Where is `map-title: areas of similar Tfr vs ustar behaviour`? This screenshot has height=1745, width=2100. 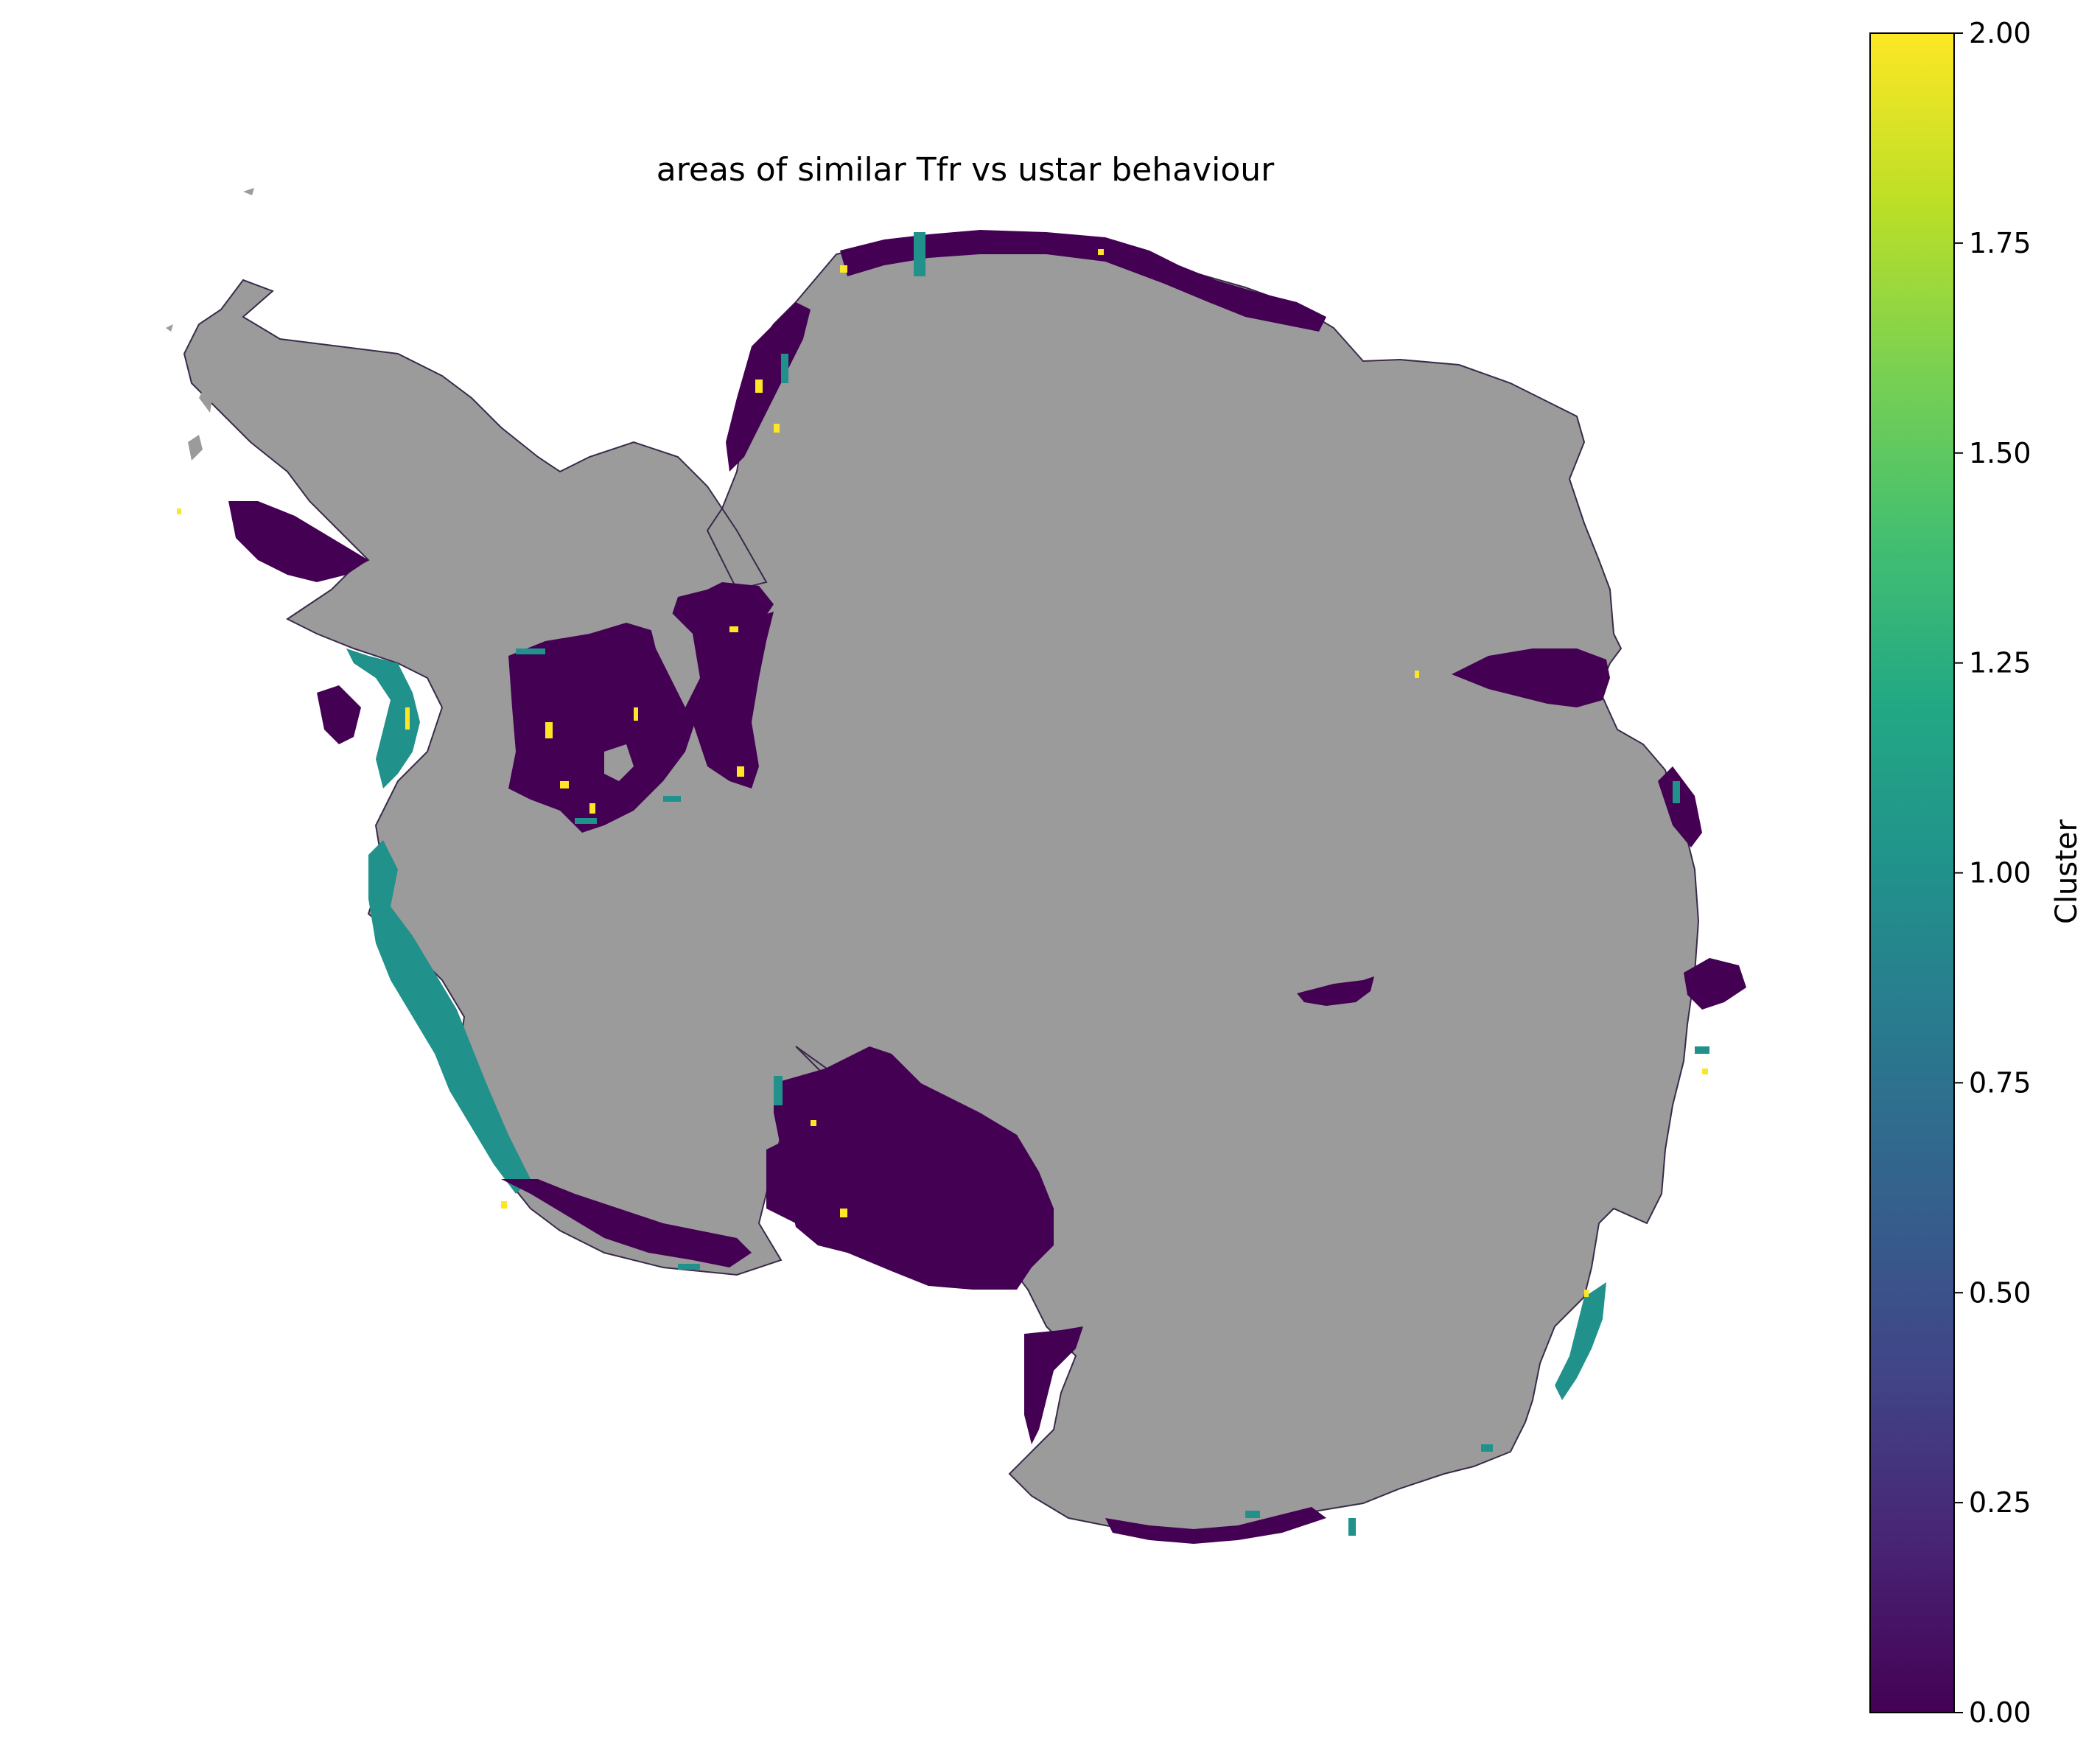
map-title: areas of similar Tfr vs ustar behaviour is located at coordinates (965, 170).